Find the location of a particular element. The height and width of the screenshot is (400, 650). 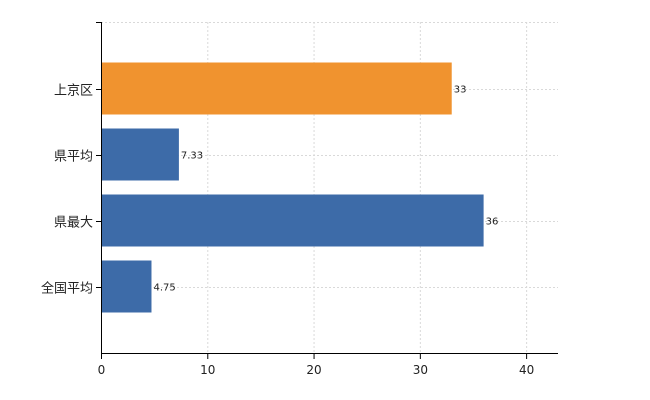

x-tick-label-10: 10 is located at coordinates (207, 370).